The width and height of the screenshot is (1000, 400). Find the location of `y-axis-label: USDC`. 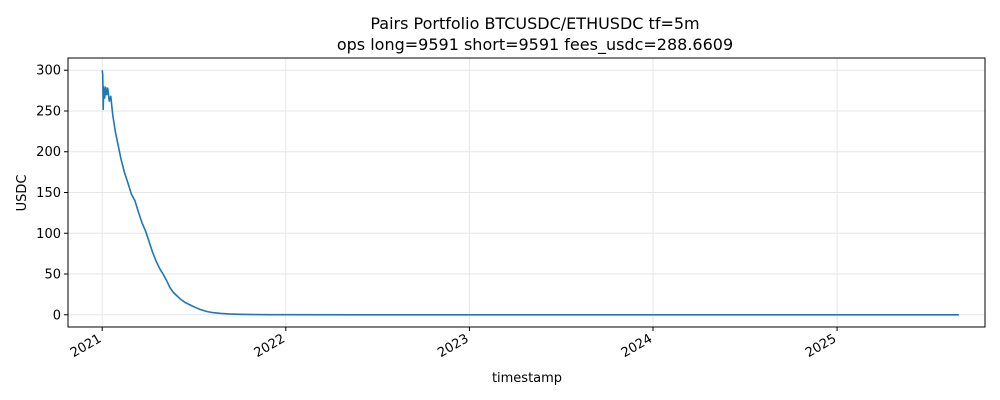

y-axis-label: USDC is located at coordinates (22, 193).